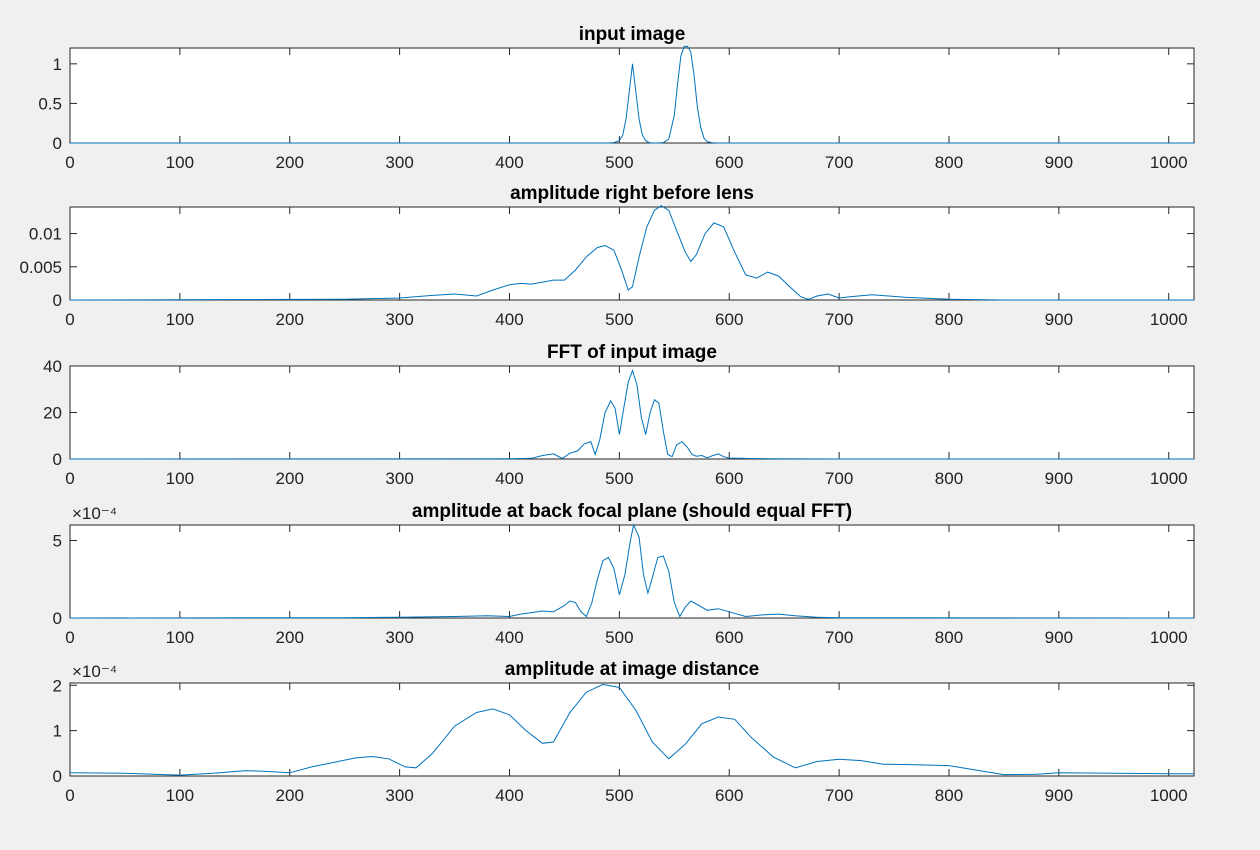 The image size is (1260, 850). Describe the element at coordinates (52, 413) in the screenshot. I see `y-tick-label: 20` at that location.